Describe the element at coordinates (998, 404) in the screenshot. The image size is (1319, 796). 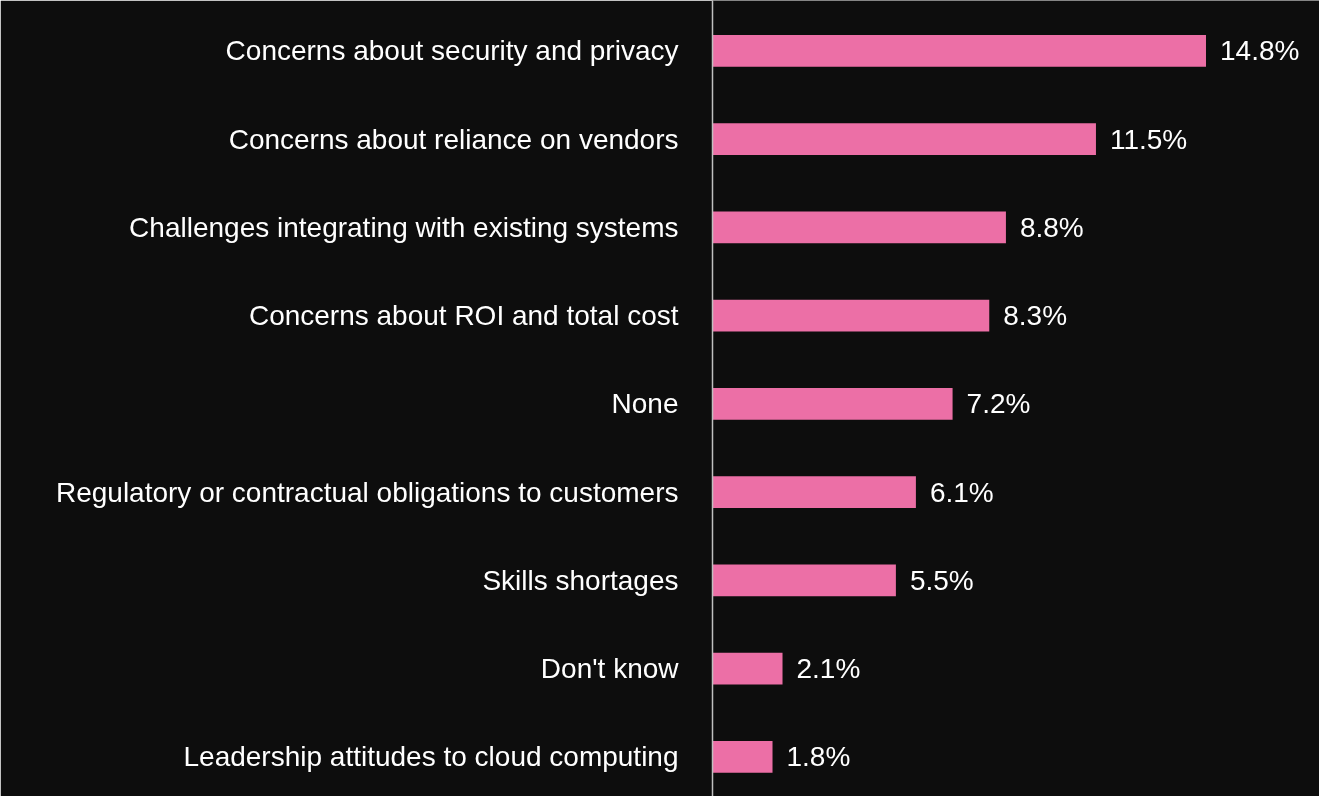
I see `data-label: 7.2%` at that location.